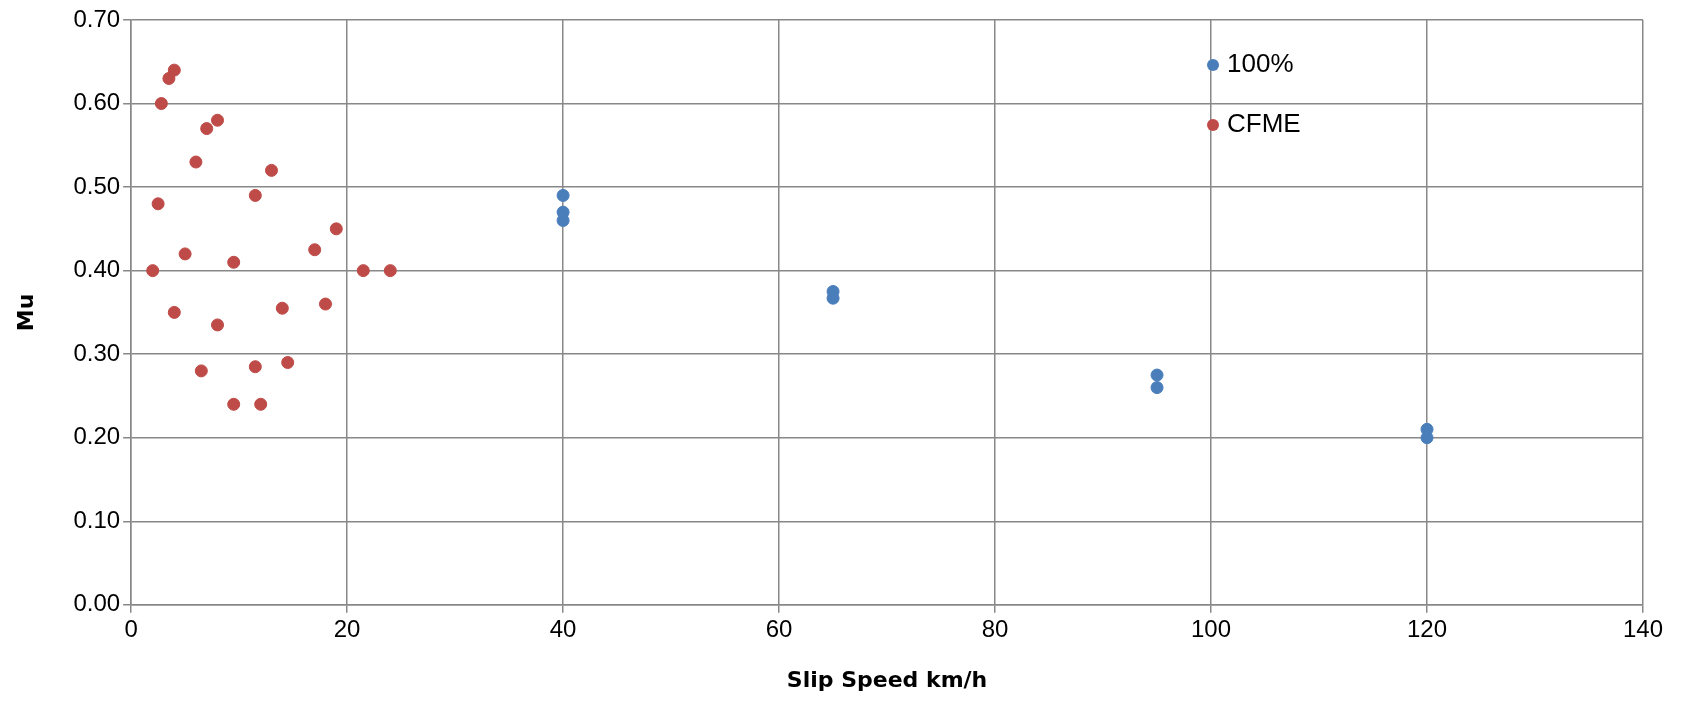 This screenshot has width=1683, height=708. I want to click on y-tick-label: 0.50, so click(97, 185).